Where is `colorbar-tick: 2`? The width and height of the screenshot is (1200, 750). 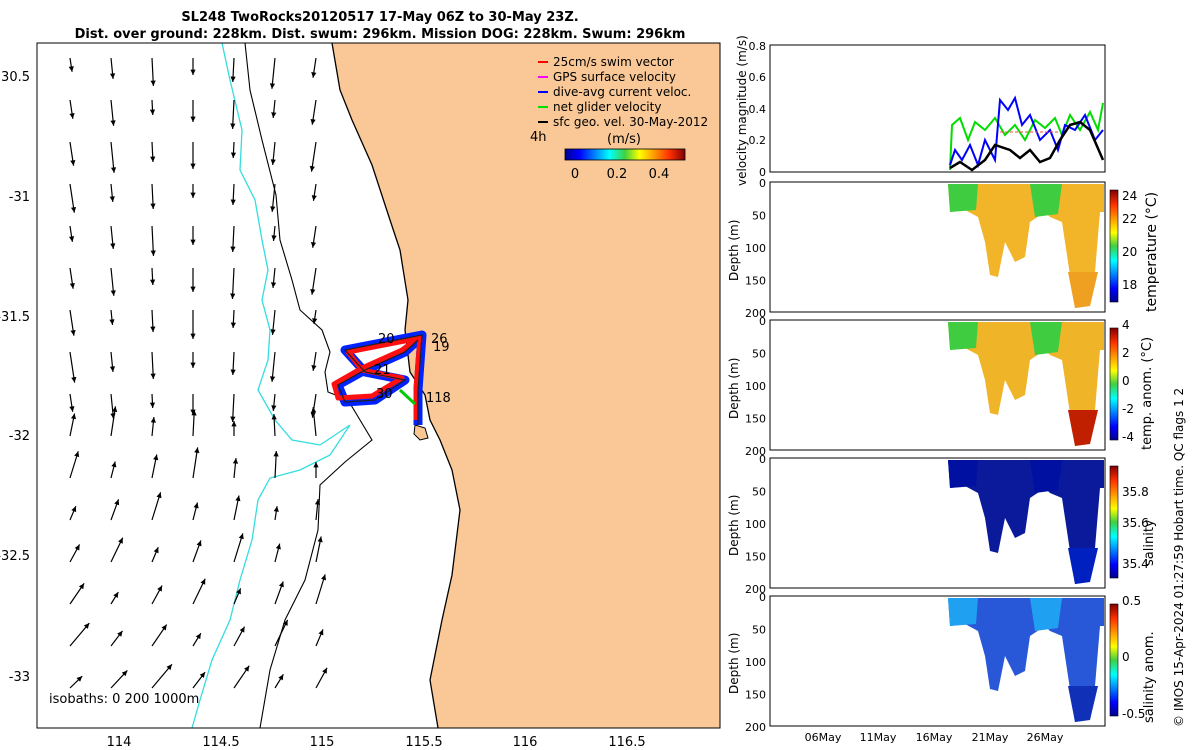 colorbar-tick: 2 is located at coordinates (1126, 353).